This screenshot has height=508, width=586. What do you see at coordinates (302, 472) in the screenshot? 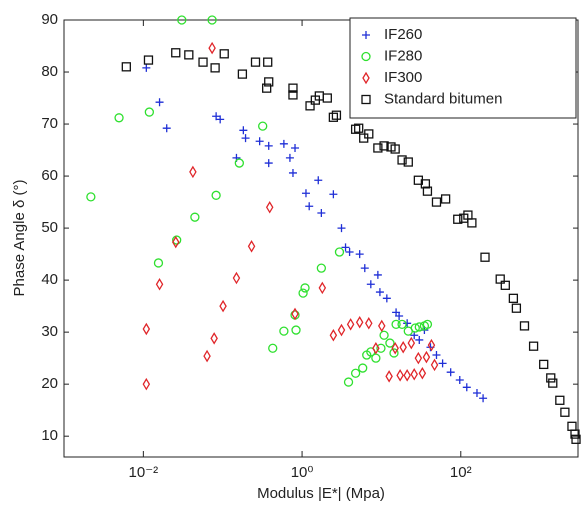
I see `x-tick-label: 10⁰` at bounding box center [302, 472].